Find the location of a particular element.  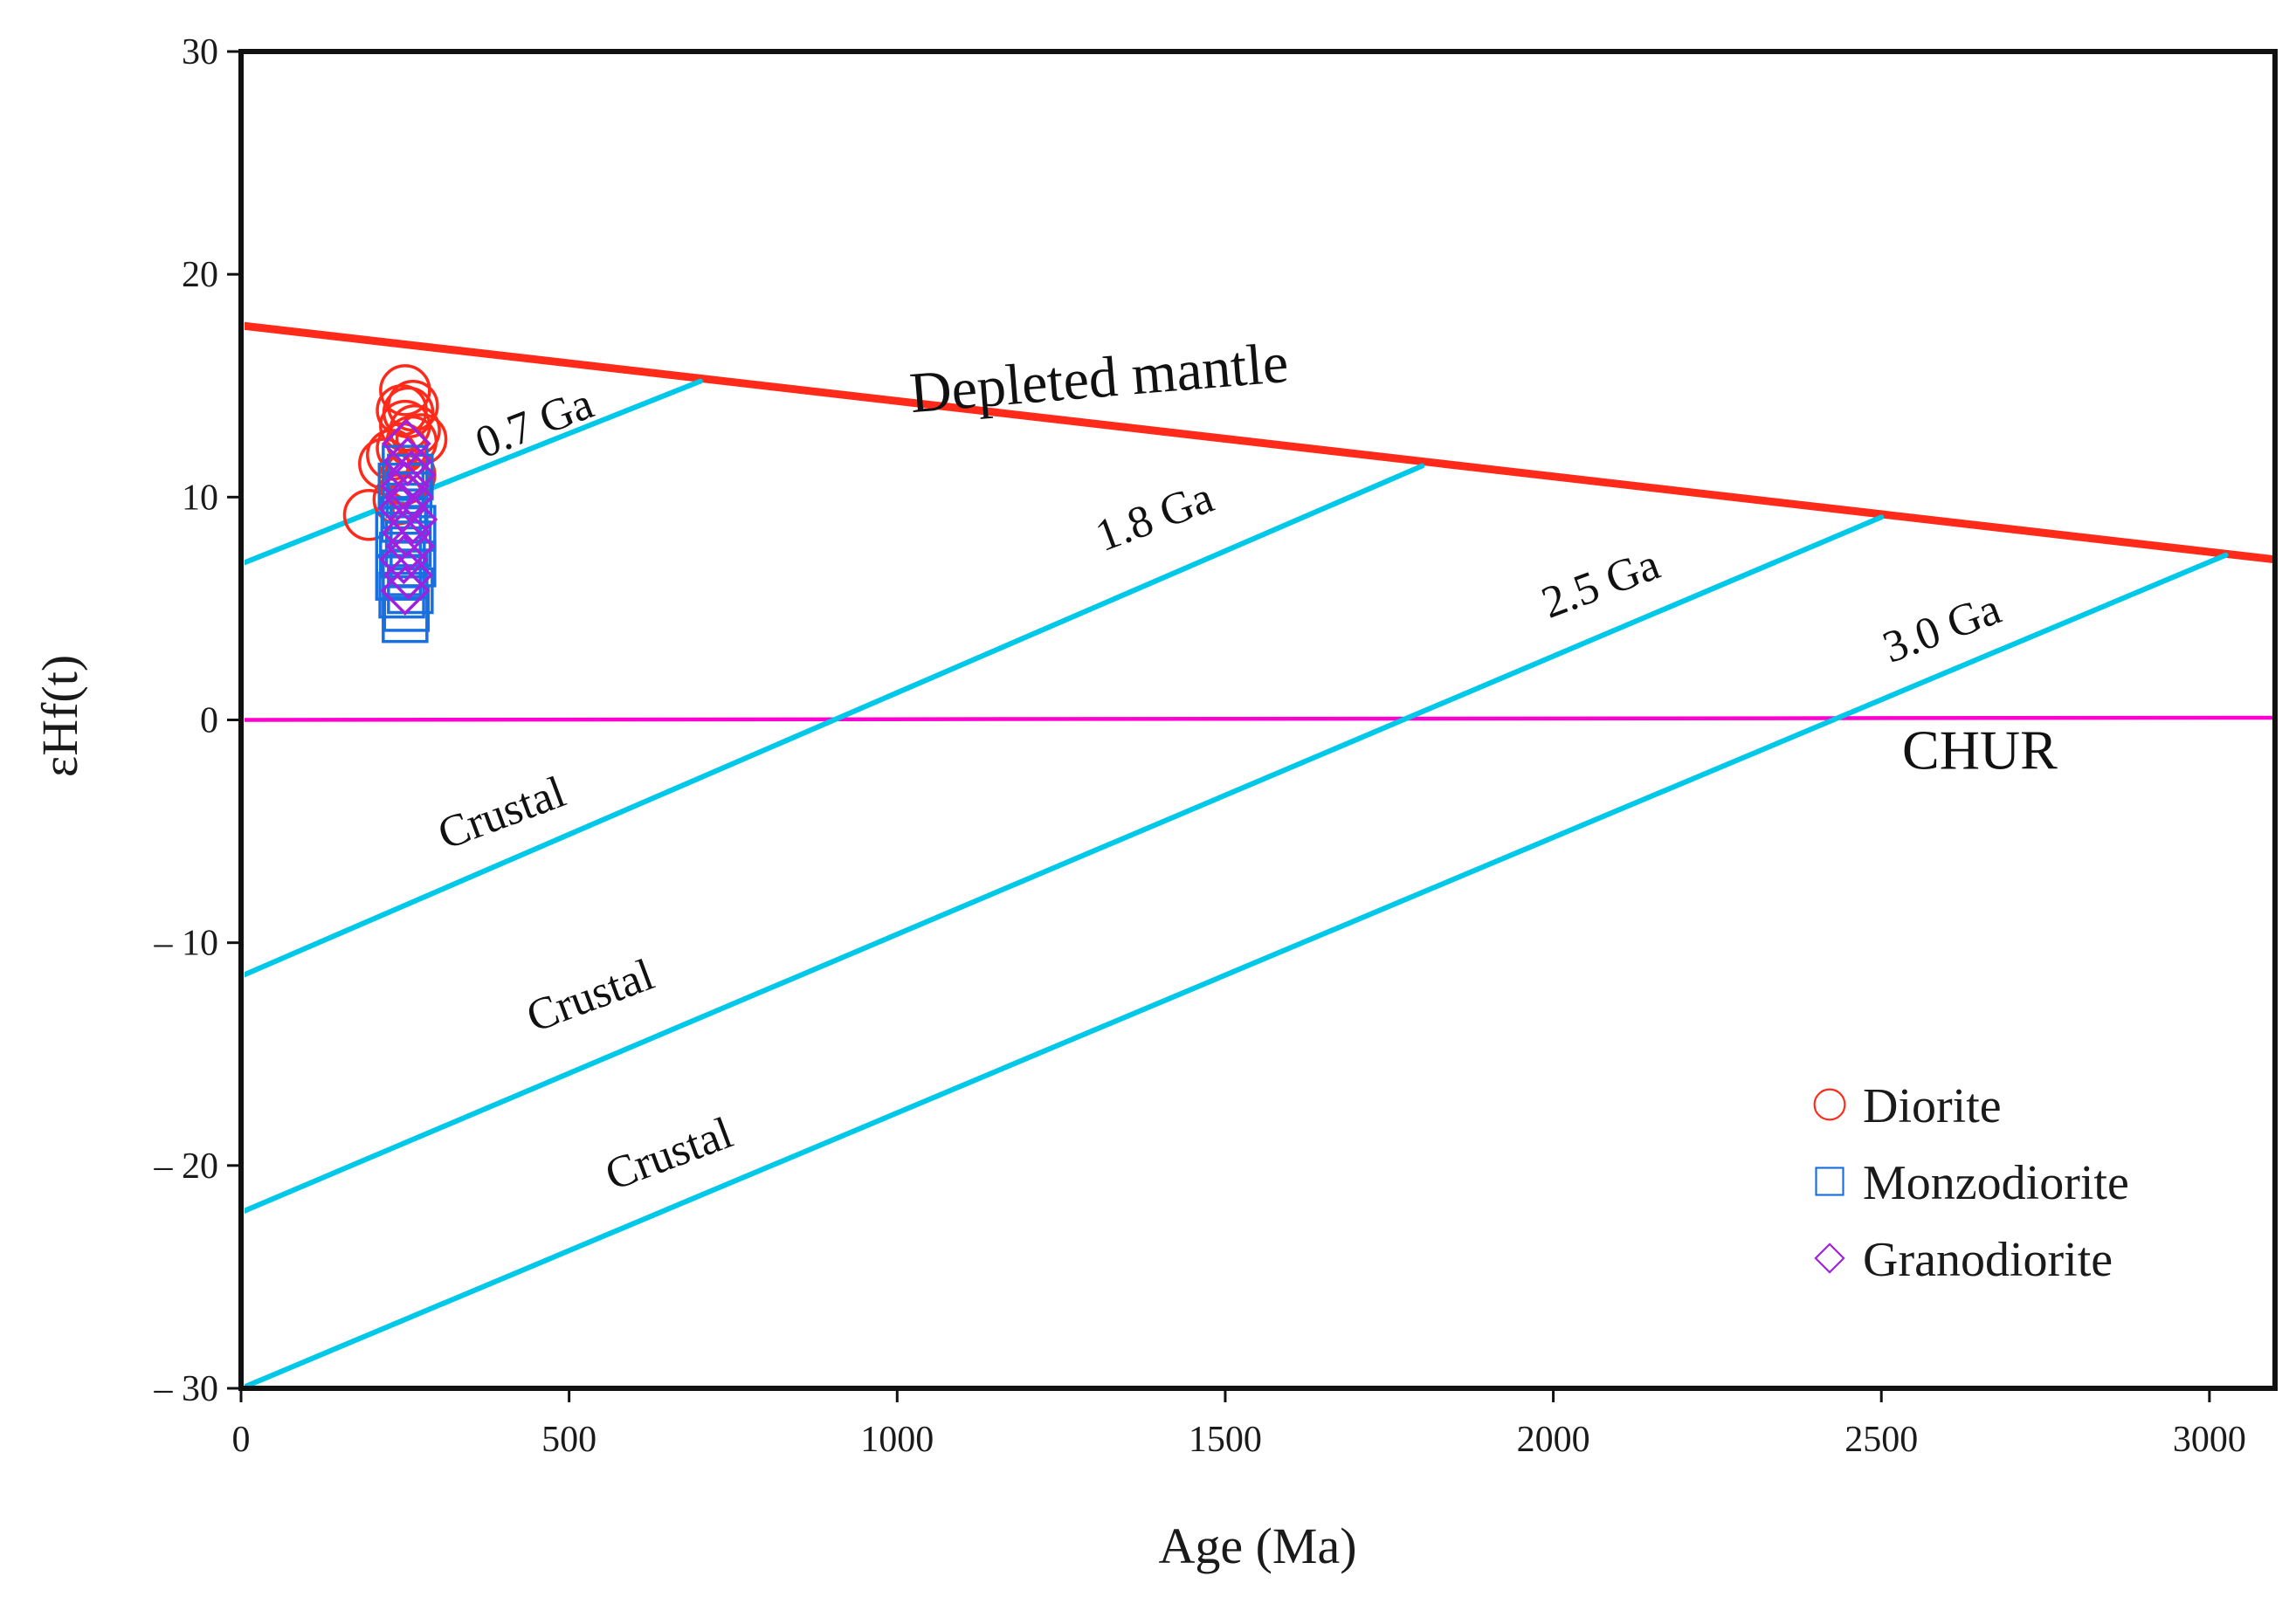

x-tick-label: 3000 is located at coordinates (2209, 1440).